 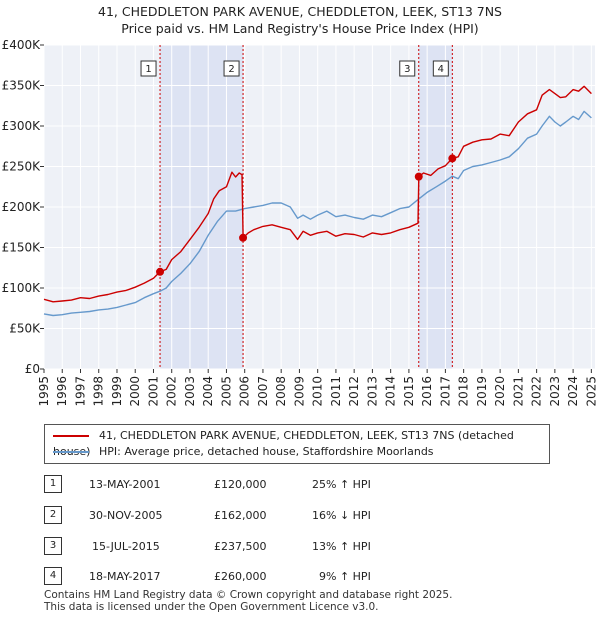 I want to click on y-tick-label: £50K, so click(x=25, y=329).